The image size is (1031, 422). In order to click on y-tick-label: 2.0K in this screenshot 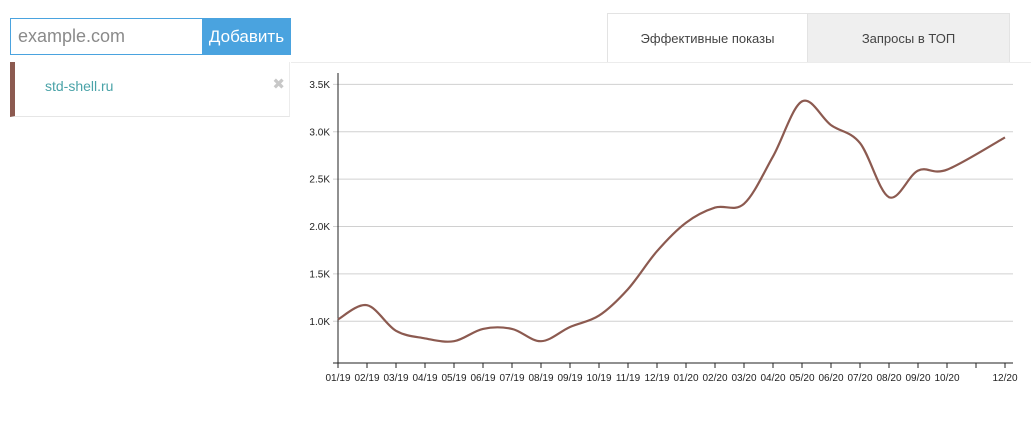, I will do `click(319, 227)`.